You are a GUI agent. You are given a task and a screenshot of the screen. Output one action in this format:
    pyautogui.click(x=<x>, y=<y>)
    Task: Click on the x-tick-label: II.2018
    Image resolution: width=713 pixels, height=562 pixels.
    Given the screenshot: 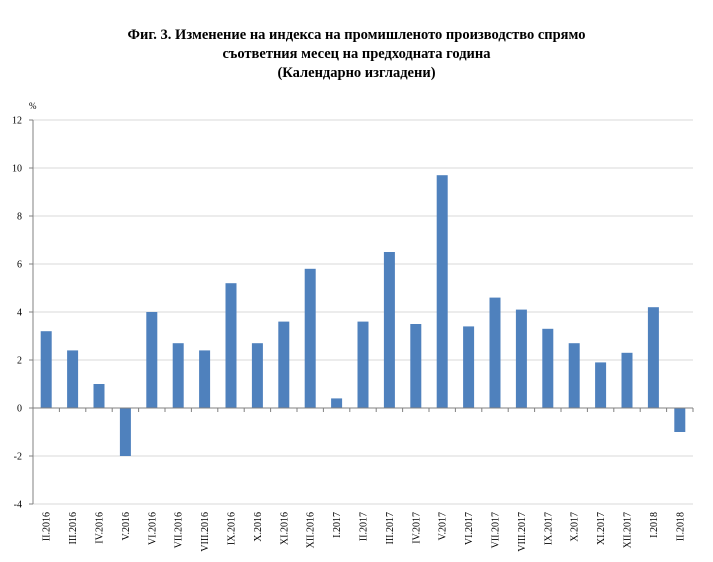 What is the action you would take?
    pyautogui.click(x=680, y=526)
    